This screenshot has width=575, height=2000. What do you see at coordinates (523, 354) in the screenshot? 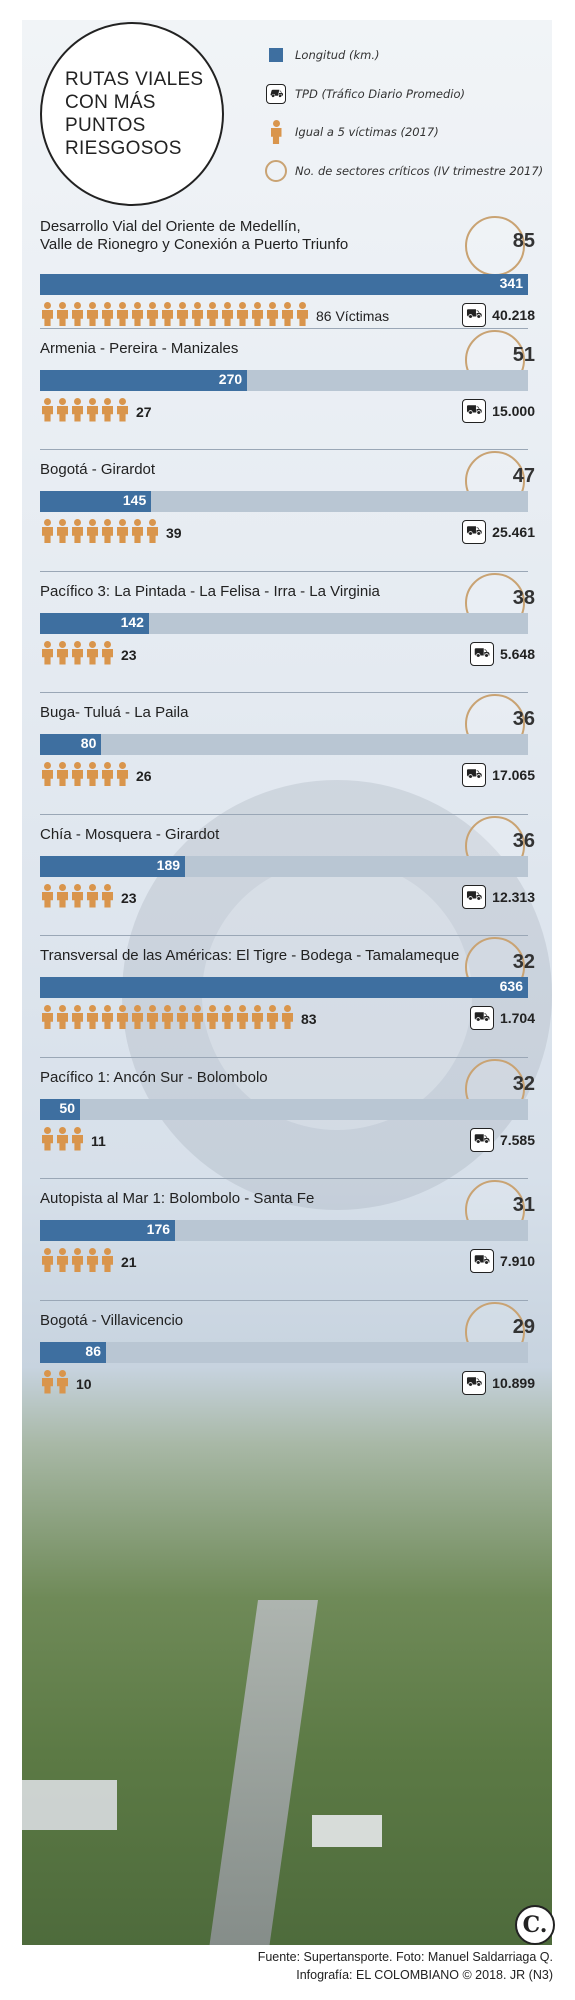
I see `critical-sectors-value: 51` at bounding box center [523, 354].